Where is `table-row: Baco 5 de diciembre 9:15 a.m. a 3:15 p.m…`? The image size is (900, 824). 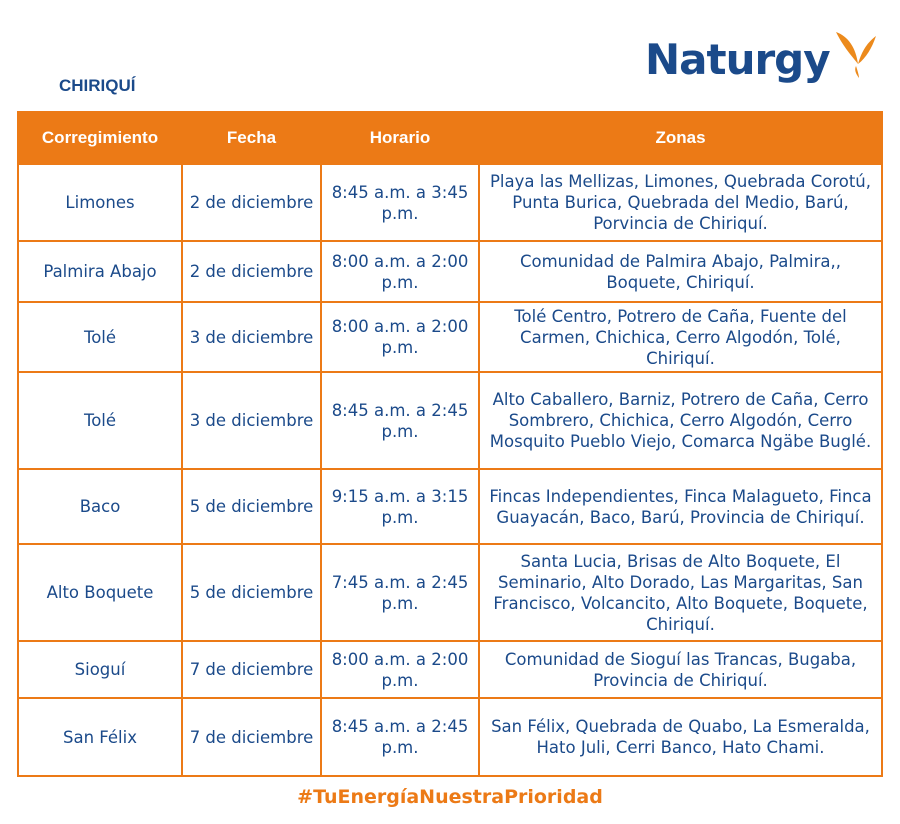 table-row: Baco 5 de diciembre 9:15 a.m. a 3:15 p.m… is located at coordinates (450, 506).